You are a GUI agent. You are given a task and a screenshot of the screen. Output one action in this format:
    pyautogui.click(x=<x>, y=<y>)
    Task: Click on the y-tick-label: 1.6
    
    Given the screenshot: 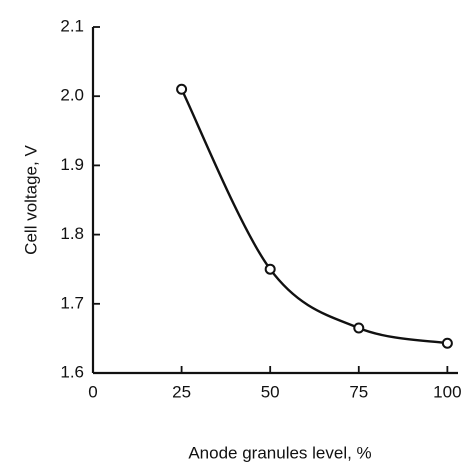 What is the action you would take?
    pyautogui.click(x=72, y=371)
    